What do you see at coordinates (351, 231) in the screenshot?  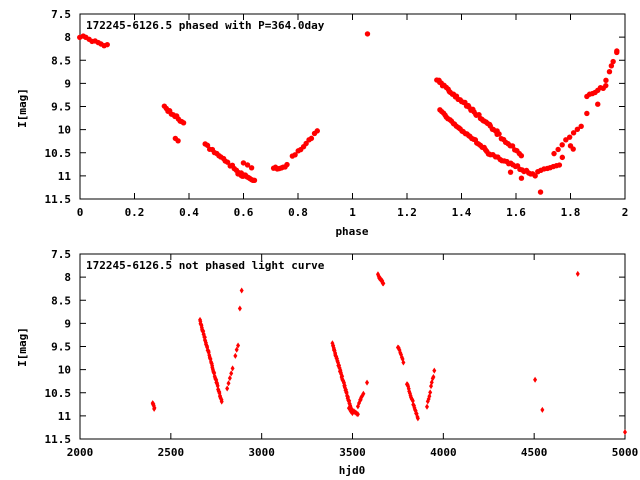 I see `x-axis-label: phase` at bounding box center [351, 231].